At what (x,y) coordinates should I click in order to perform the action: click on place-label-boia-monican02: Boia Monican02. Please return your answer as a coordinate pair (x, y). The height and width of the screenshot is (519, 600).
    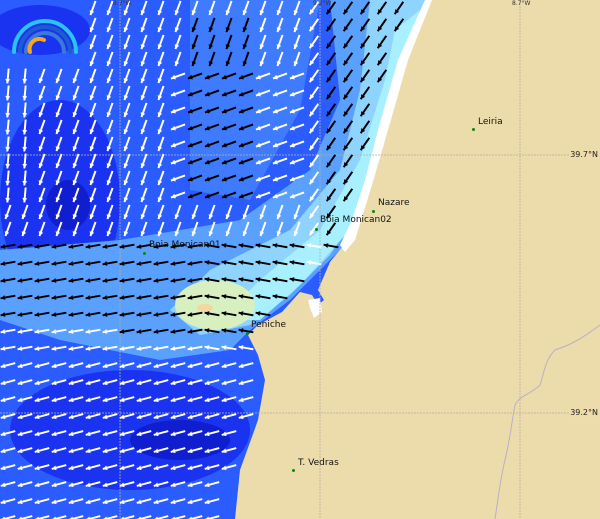
    Looking at the image, I should click on (356, 220).